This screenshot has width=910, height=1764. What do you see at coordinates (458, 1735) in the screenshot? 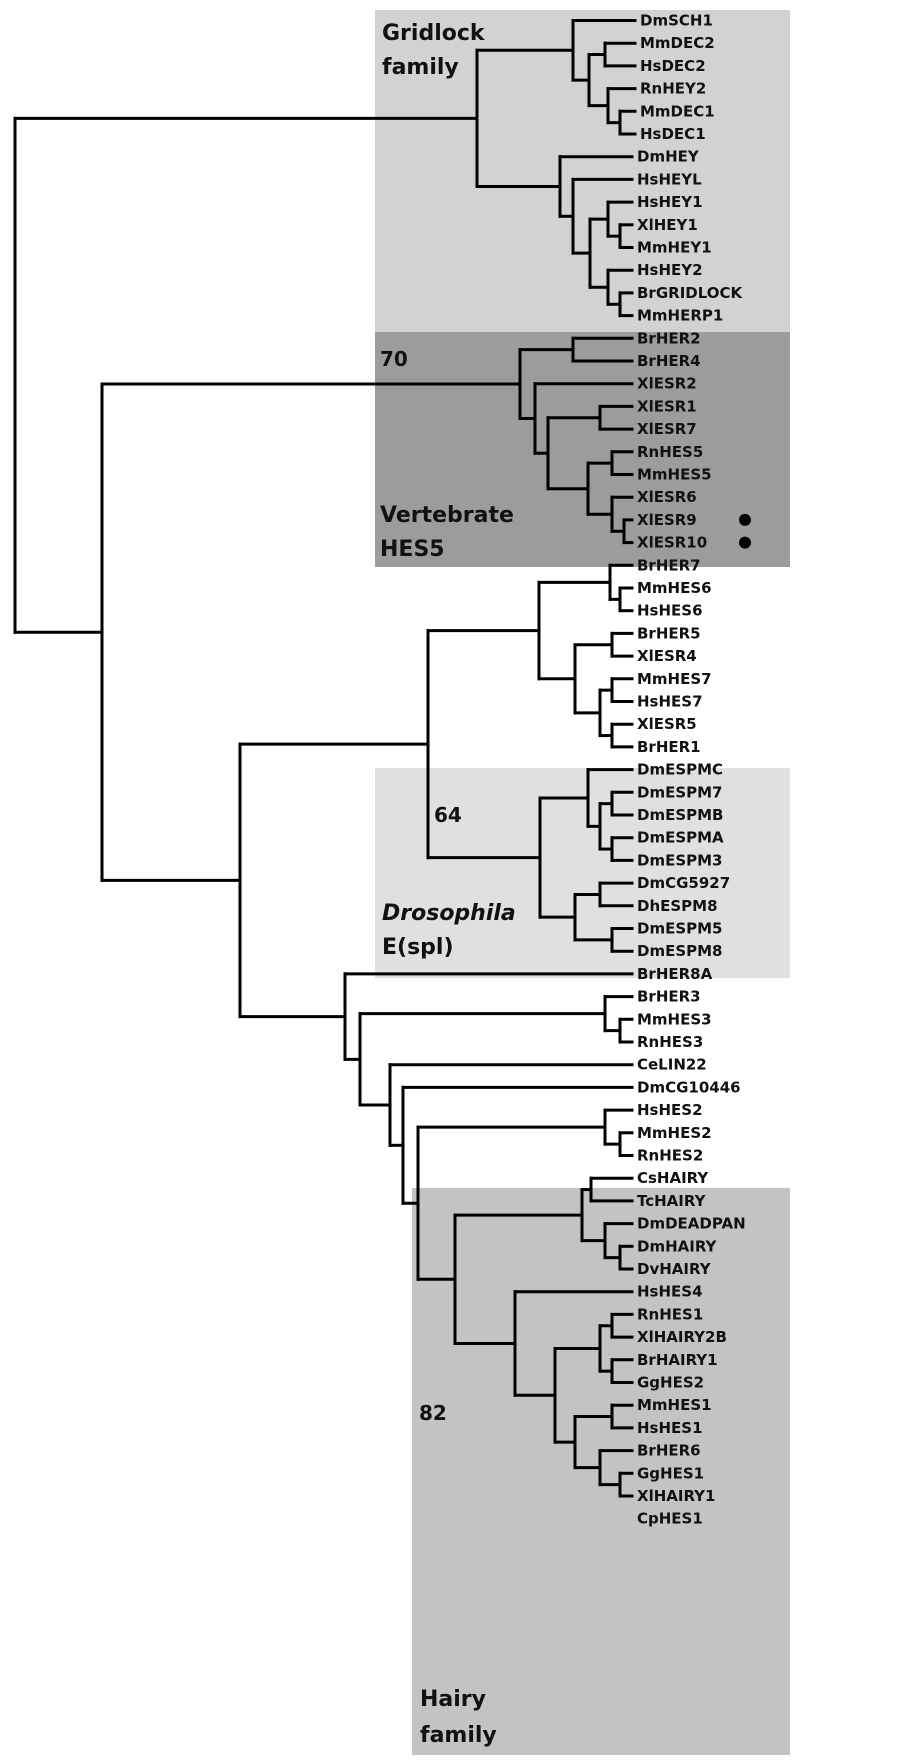
I see `hairy-label-line2: family` at bounding box center [458, 1735].